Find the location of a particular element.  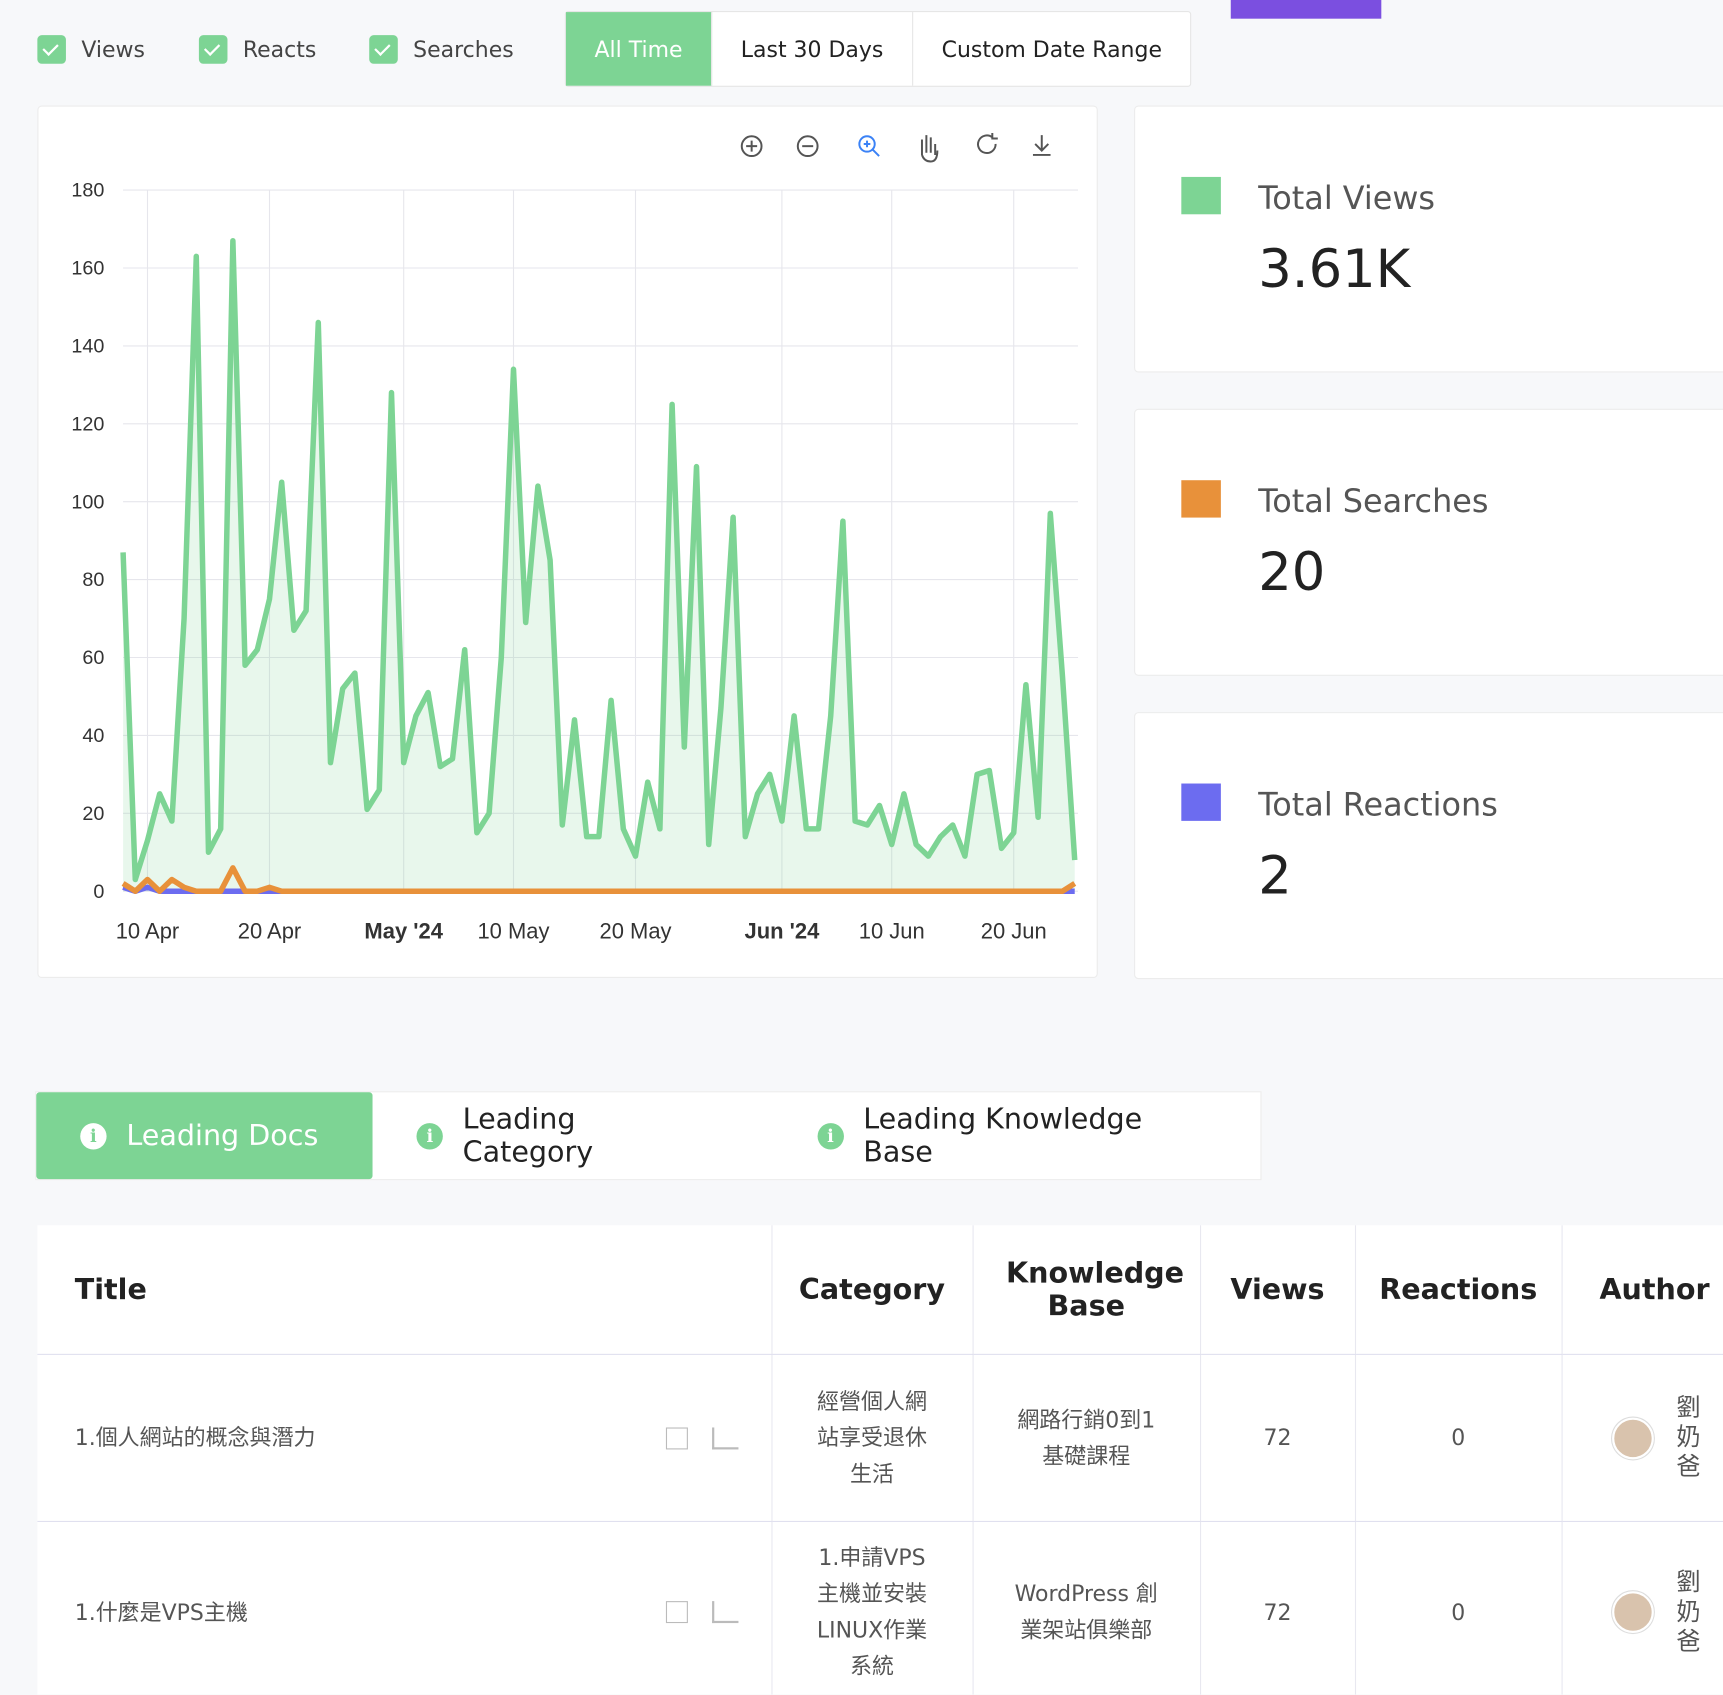

header: Author is located at coordinates (1642, 1290).